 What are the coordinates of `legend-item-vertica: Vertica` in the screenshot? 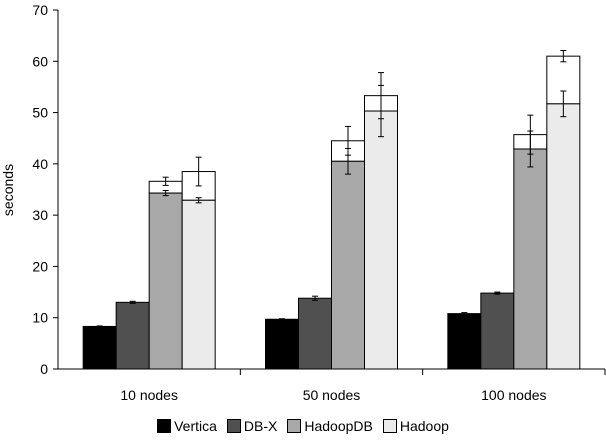 It's located at (187, 426).